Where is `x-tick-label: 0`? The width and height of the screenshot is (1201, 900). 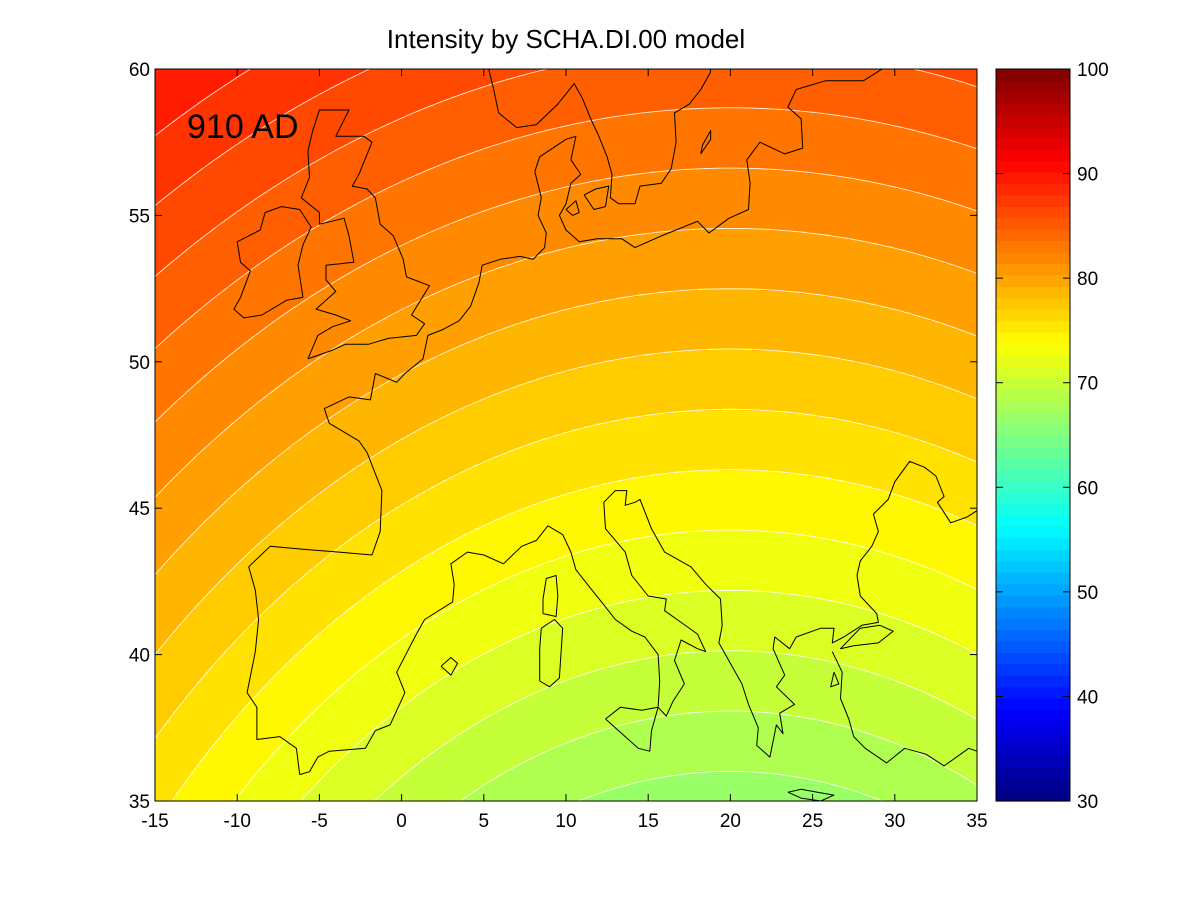 x-tick-label: 0 is located at coordinates (401, 821).